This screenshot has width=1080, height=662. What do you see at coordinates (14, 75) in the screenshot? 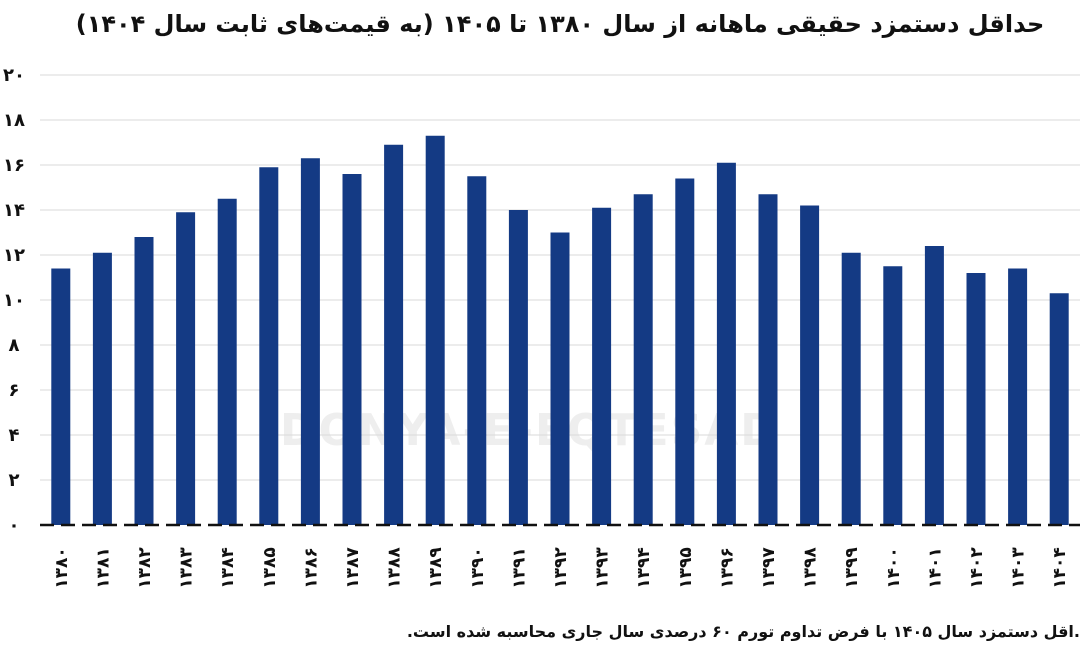
I see `y-tick-label: ۲۰` at bounding box center [14, 75].